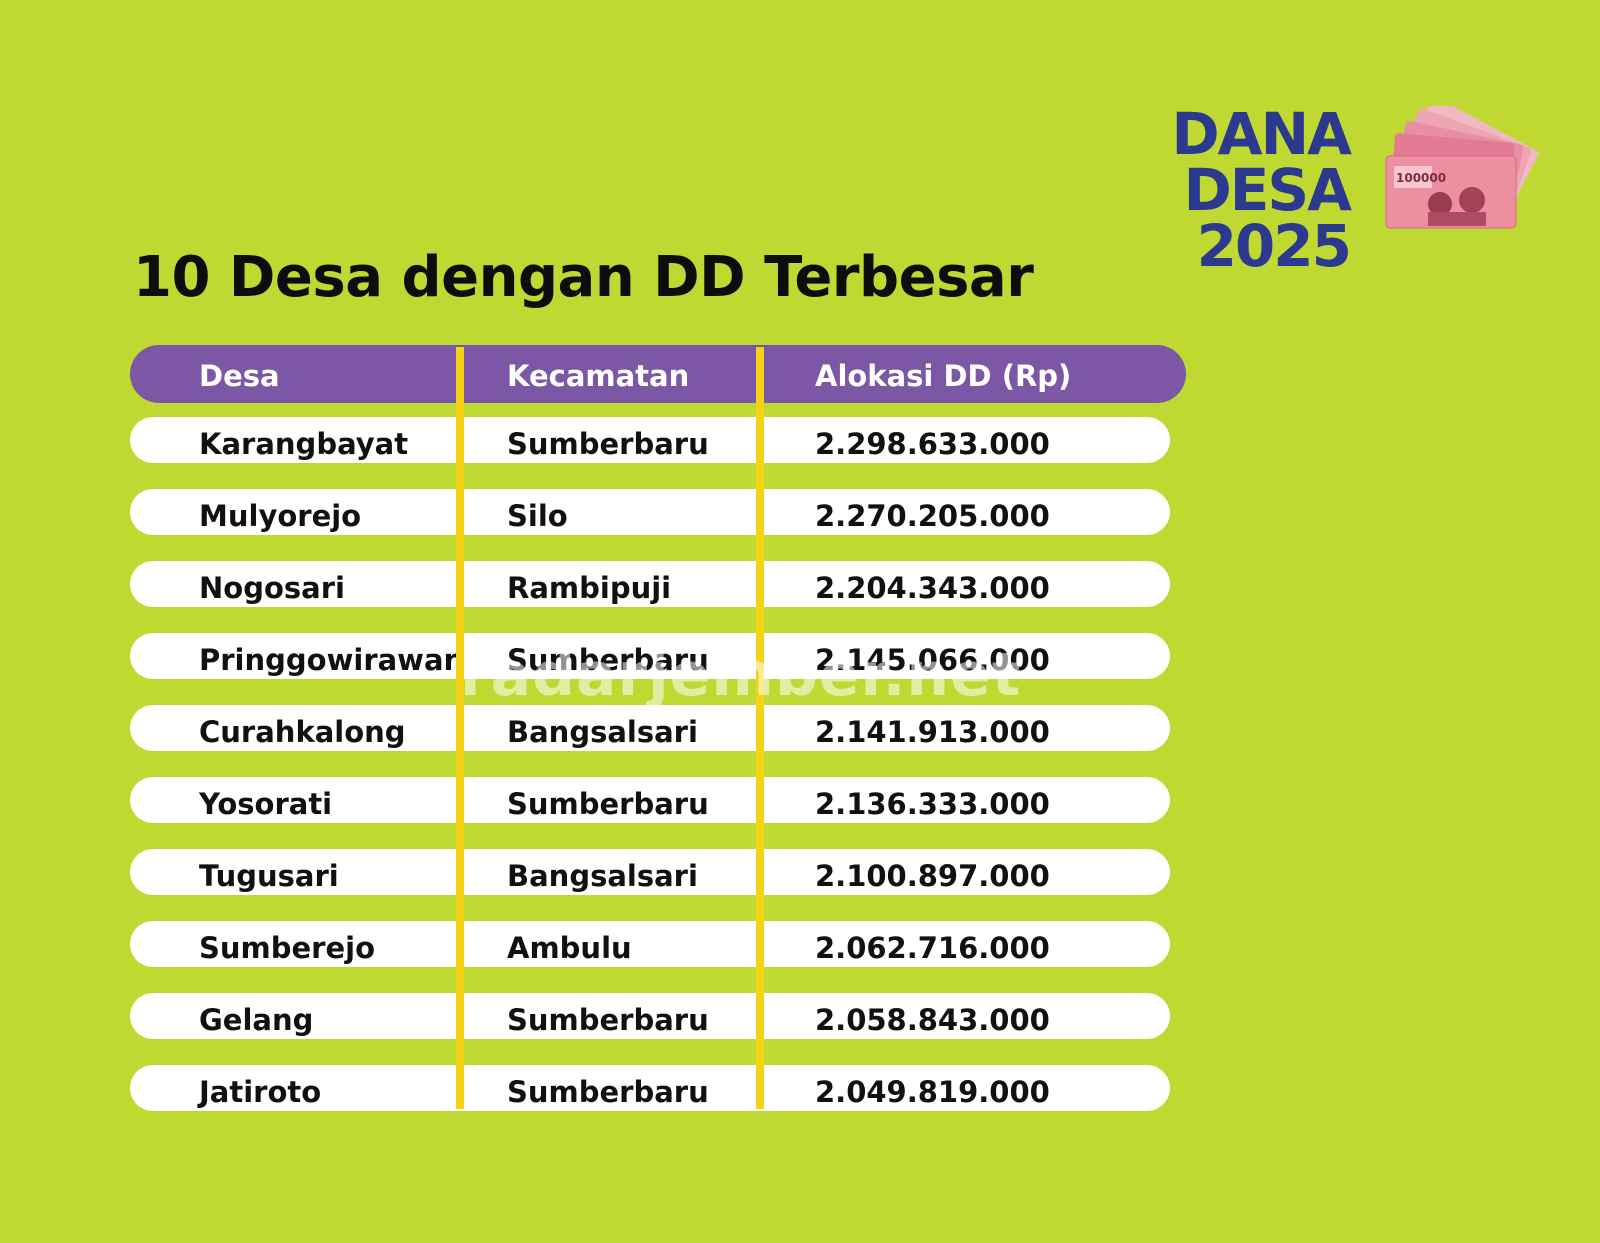  What do you see at coordinates (332, 660) in the screenshot?
I see `cell-desa: Pringgowirawan` at bounding box center [332, 660].